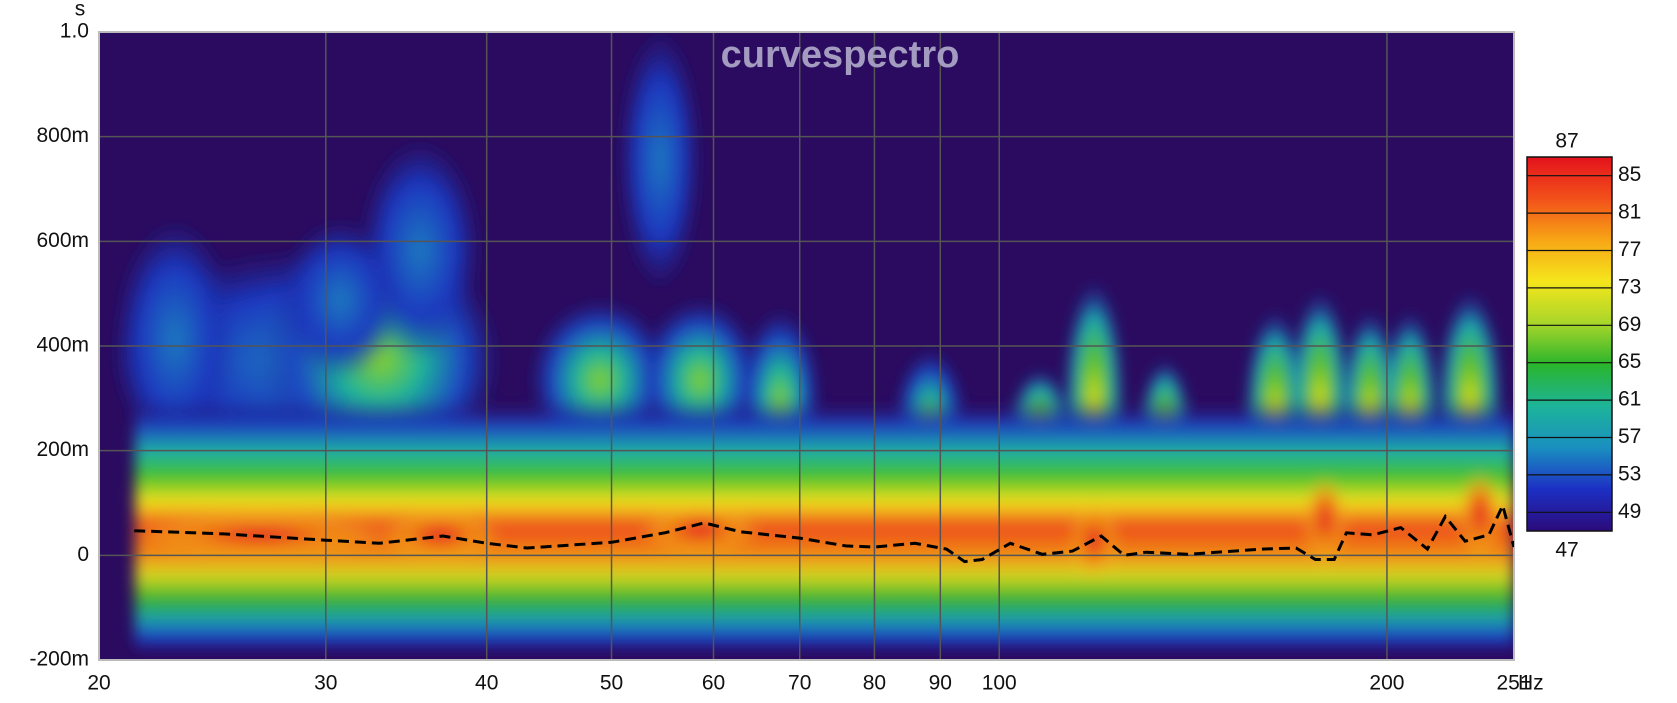  Describe the element at coordinates (62, 240) in the screenshot. I see `y-tick-label: 600m` at that location.